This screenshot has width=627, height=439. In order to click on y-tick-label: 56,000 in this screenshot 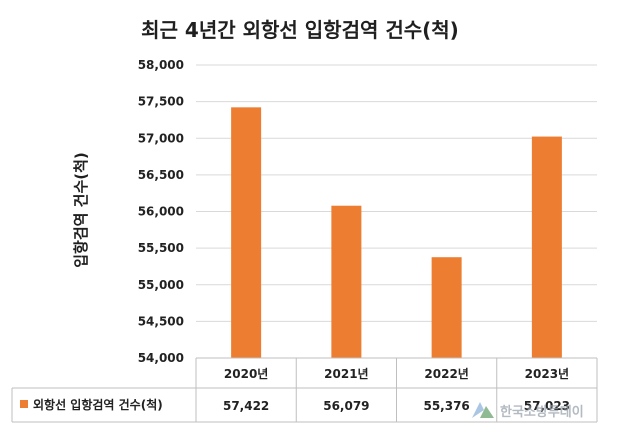, I will do `click(161, 212)`.